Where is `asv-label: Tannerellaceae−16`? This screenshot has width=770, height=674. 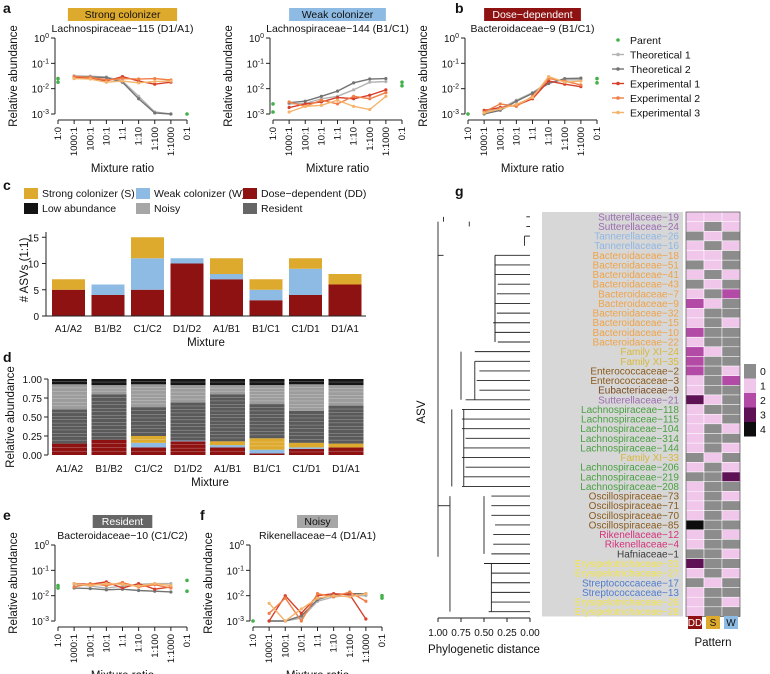
asv-label: Tannerellaceae−16 is located at coordinates (636, 246).